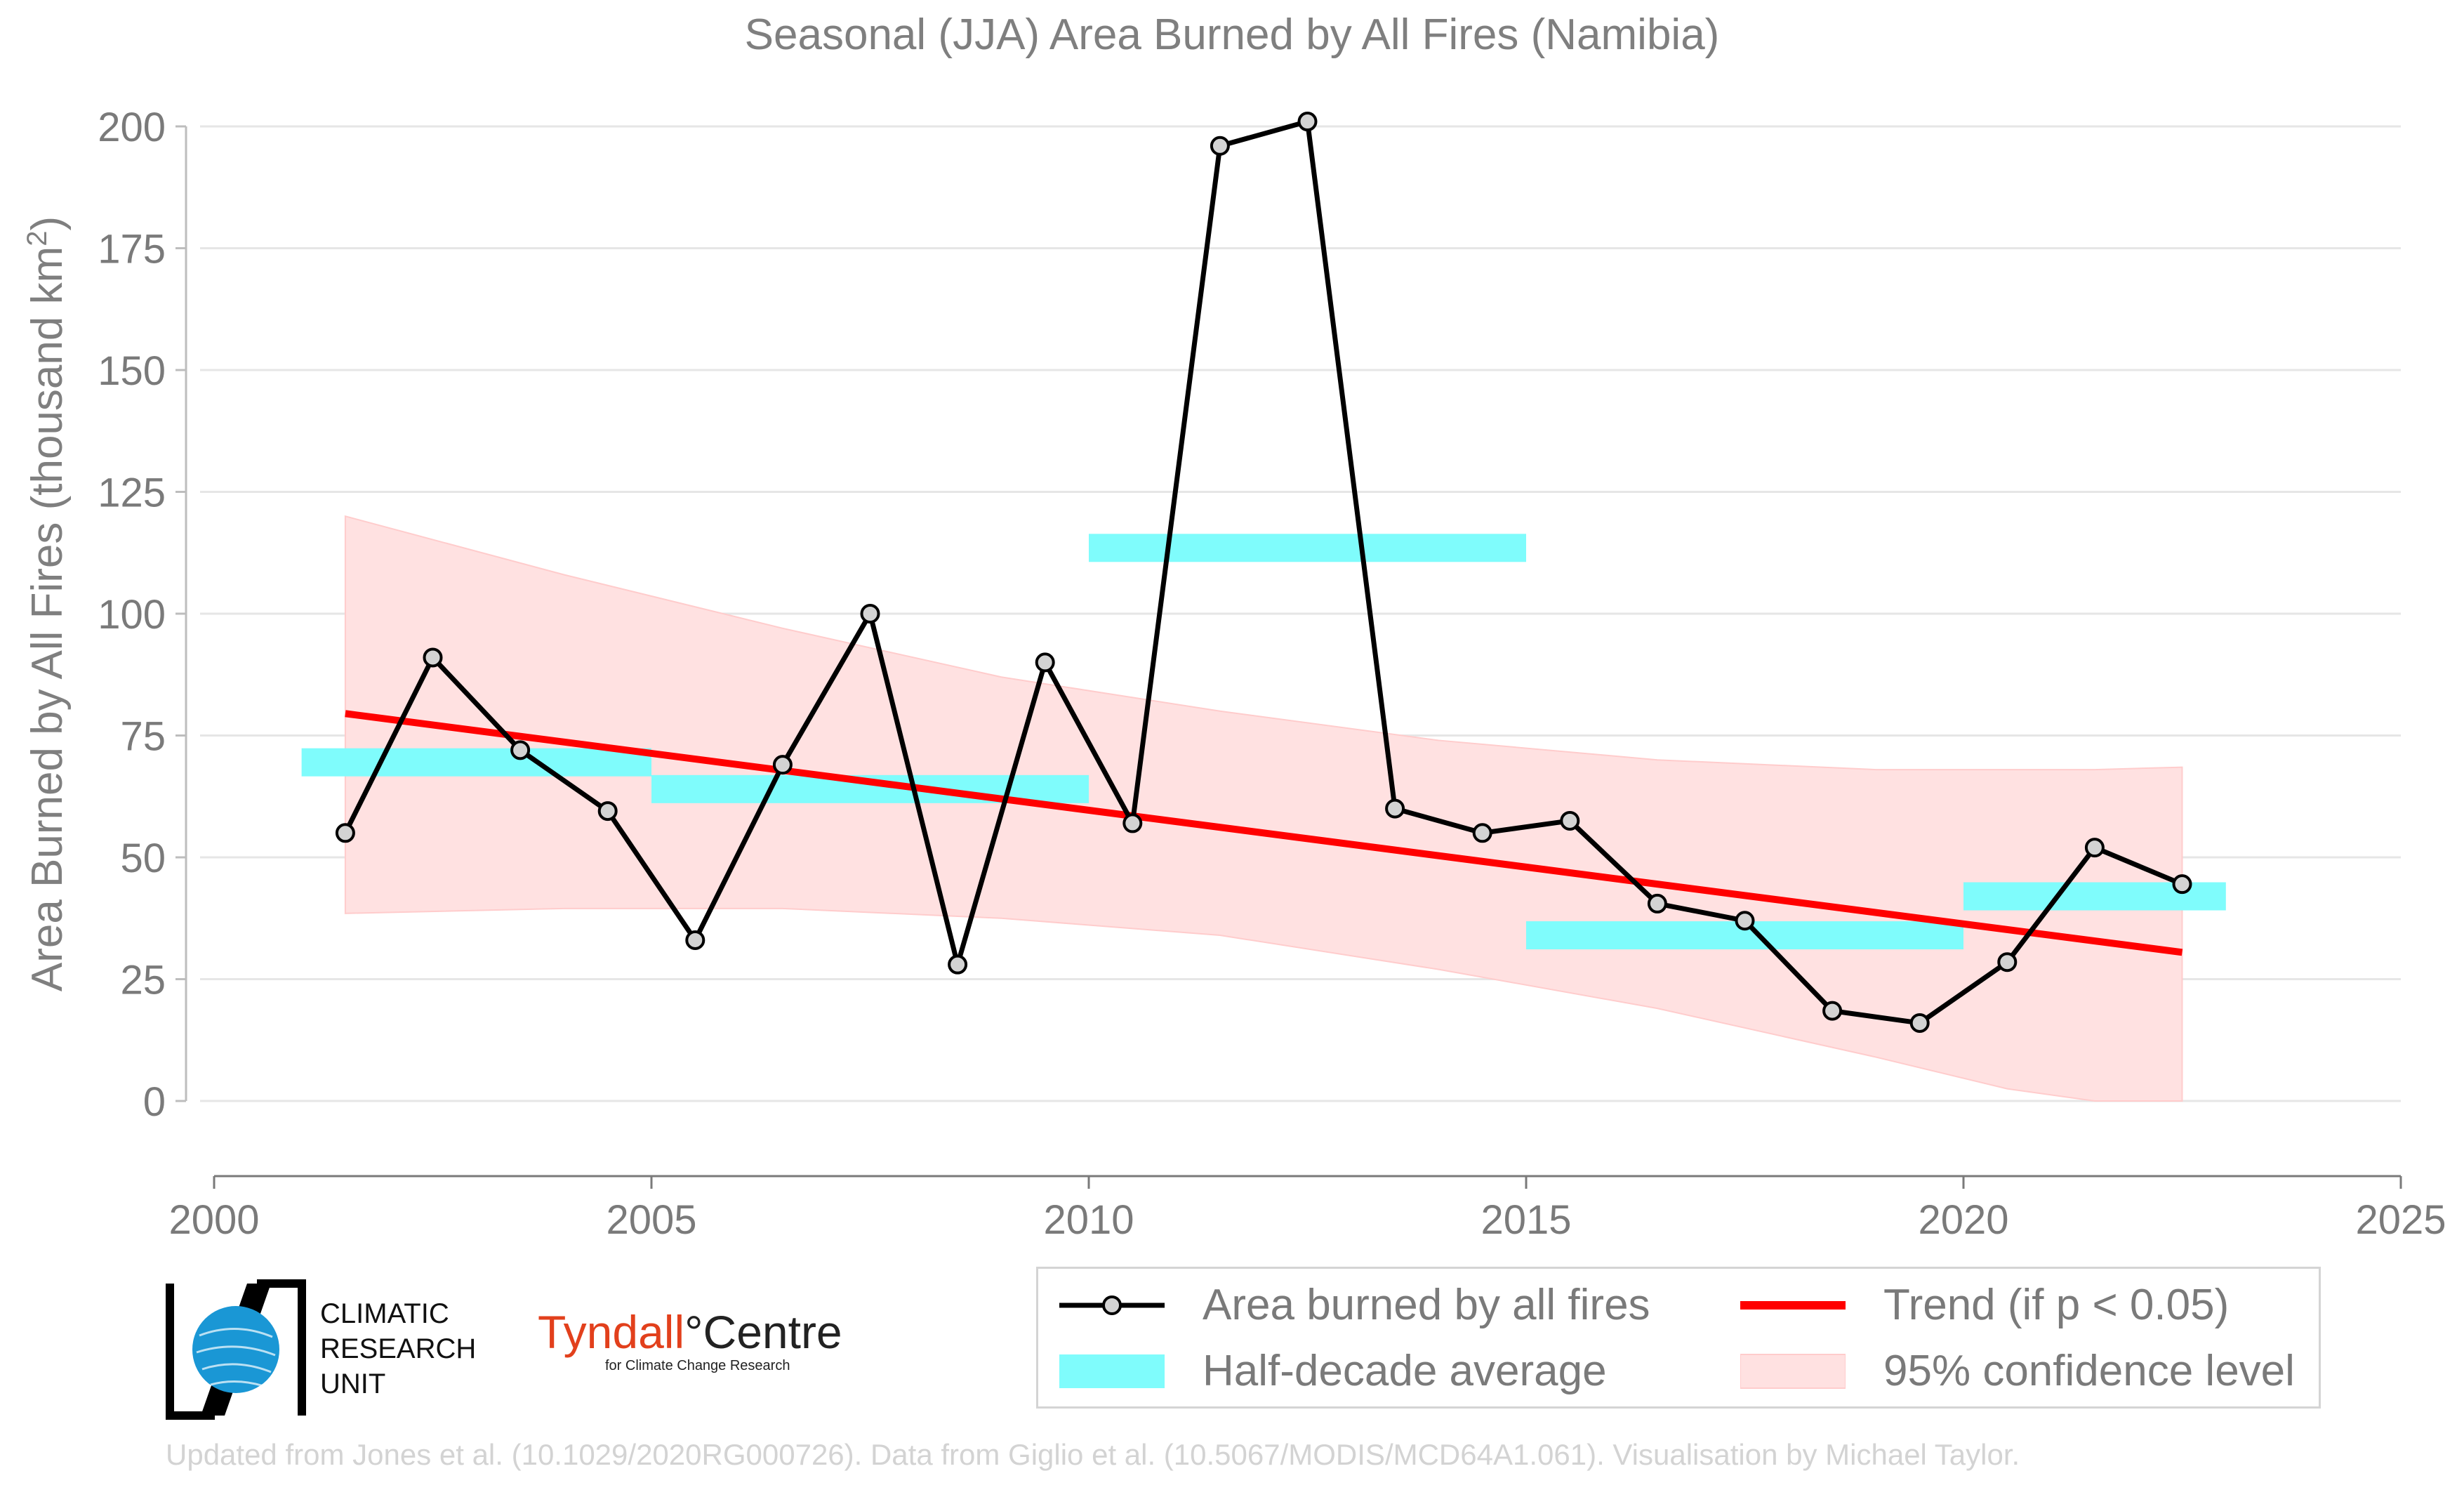  What do you see at coordinates (1045, 662) in the screenshot?
I see `data-point-2009.5` at bounding box center [1045, 662].